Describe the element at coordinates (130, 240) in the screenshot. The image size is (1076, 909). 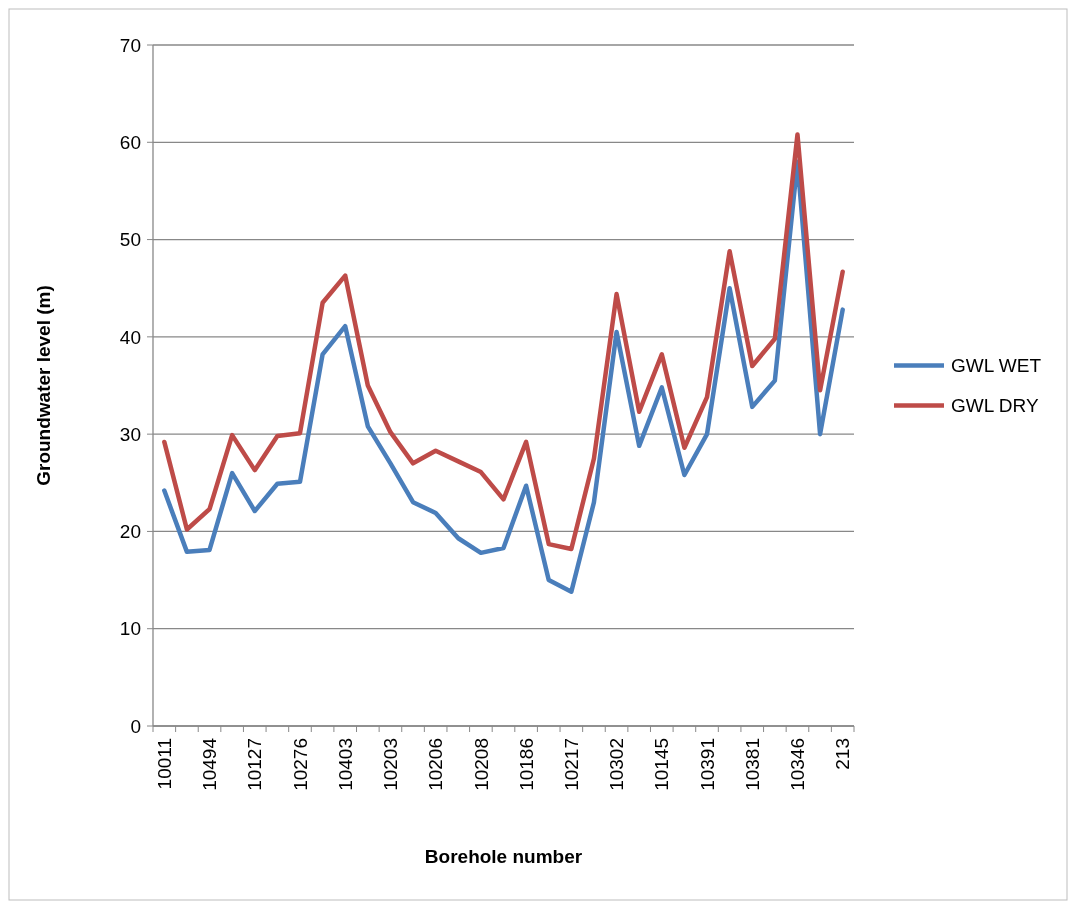
I see `y-tick-label: 50` at that location.